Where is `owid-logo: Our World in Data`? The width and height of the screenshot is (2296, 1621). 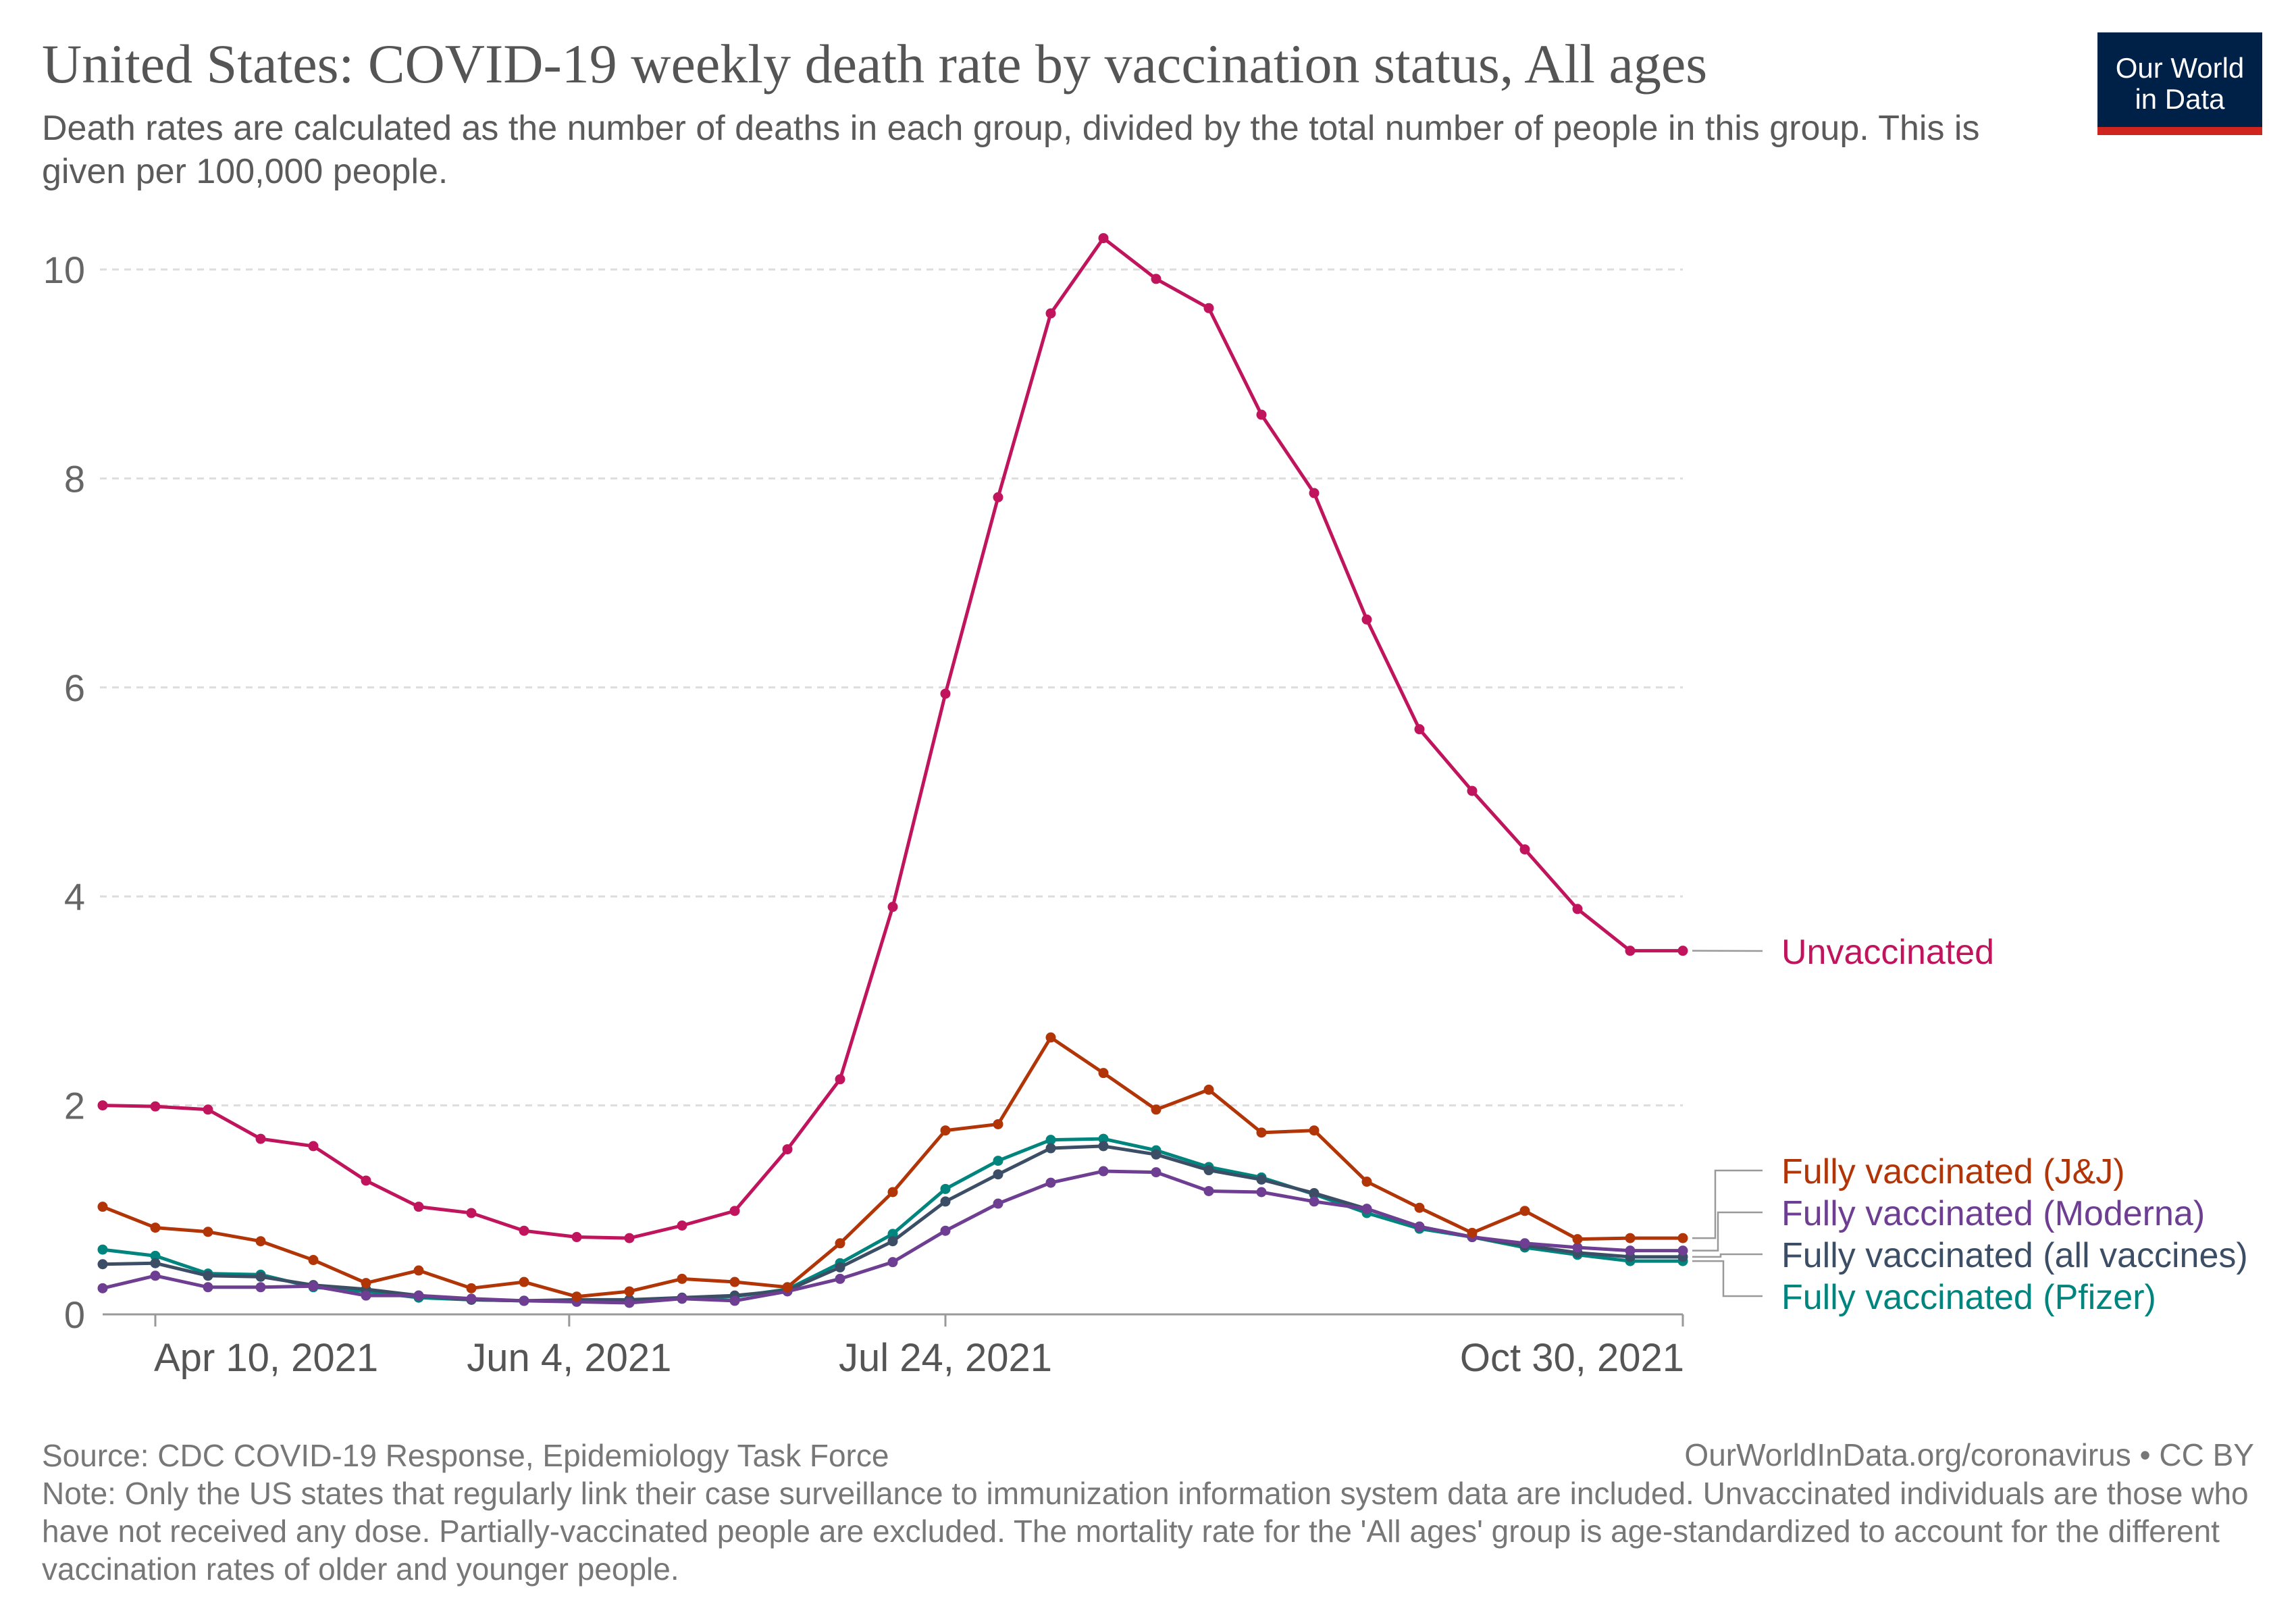 owid-logo: Our World in Data is located at coordinates (2179, 83).